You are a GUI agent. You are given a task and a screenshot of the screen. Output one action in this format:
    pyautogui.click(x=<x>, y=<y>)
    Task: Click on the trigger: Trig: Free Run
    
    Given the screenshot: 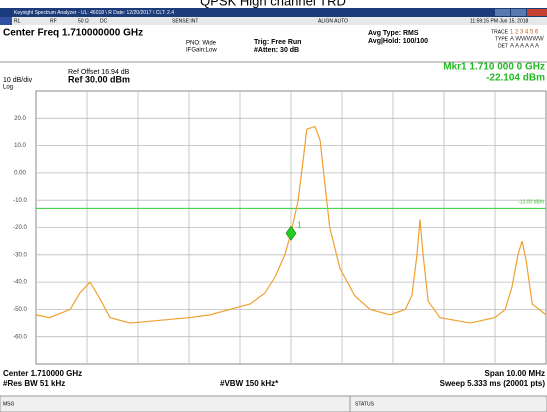 What is the action you would take?
    pyautogui.click(x=277, y=42)
    